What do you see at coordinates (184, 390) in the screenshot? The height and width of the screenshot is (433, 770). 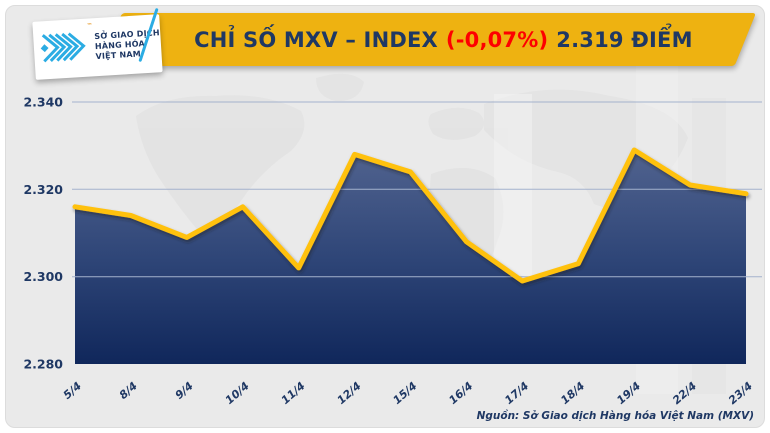 I see `x-axis-tick-label: 9/4` at bounding box center [184, 390].